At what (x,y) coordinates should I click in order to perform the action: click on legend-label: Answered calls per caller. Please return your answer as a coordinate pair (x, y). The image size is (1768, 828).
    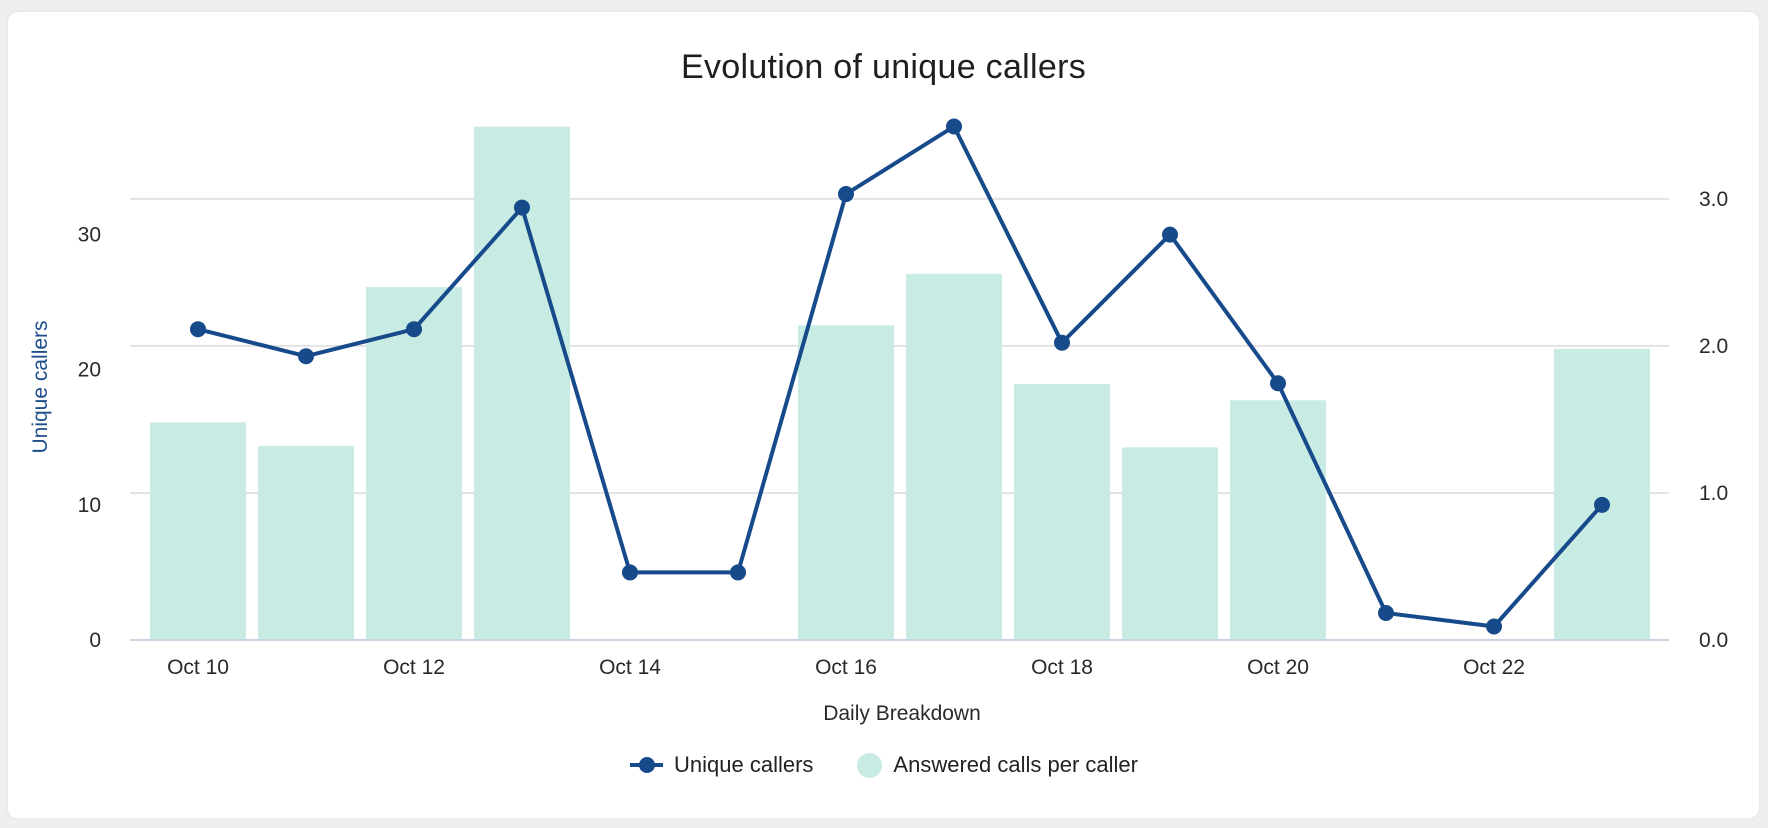
    Looking at the image, I should click on (1015, 764).